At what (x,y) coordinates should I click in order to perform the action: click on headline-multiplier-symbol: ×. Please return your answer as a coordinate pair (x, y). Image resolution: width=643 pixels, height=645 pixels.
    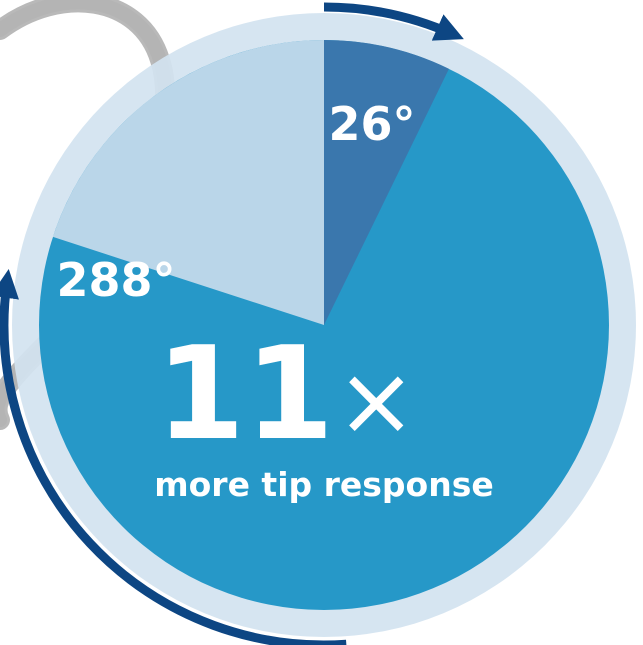
    Looking at the image, I should click on (376, 401).